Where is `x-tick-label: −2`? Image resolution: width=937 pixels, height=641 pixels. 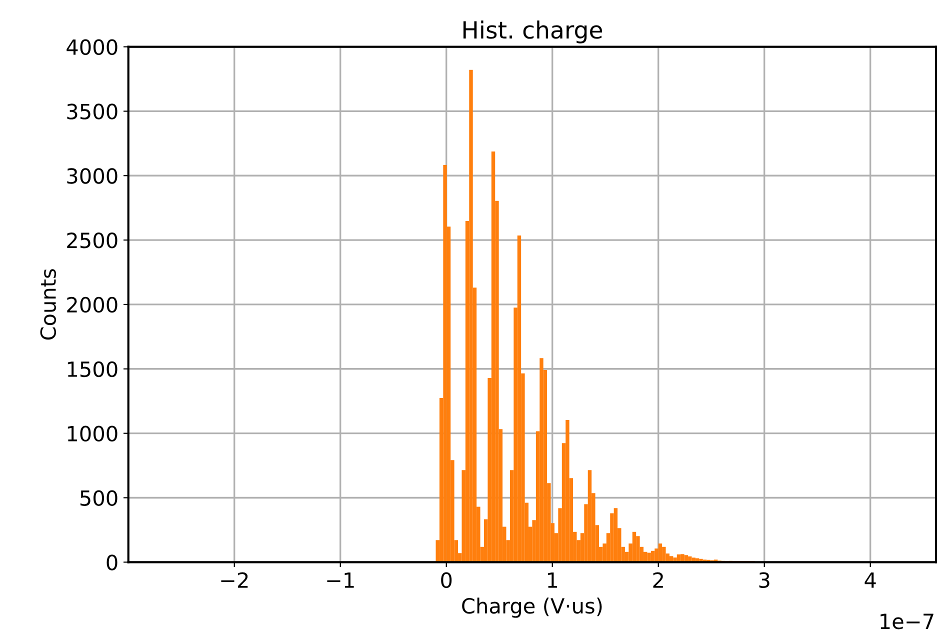
x-tick-label: −2 is located at coordinates (234, 580).